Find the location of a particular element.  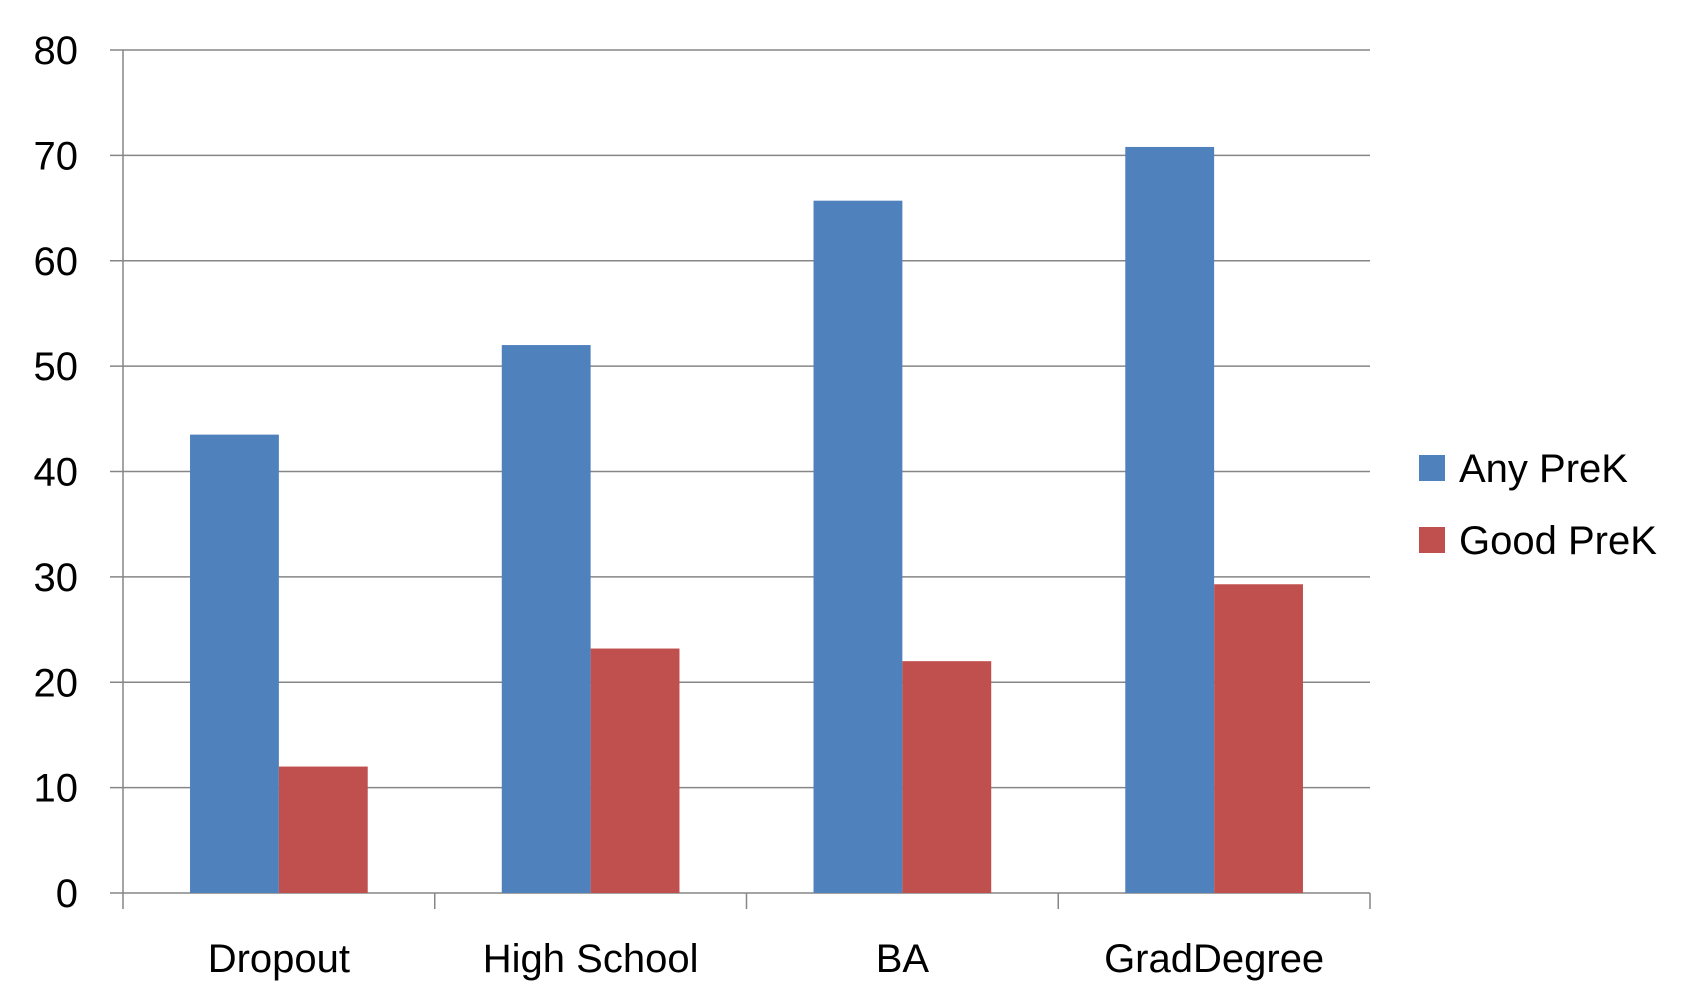

y-tick-label: 30 is located at coordinates (56, 578).